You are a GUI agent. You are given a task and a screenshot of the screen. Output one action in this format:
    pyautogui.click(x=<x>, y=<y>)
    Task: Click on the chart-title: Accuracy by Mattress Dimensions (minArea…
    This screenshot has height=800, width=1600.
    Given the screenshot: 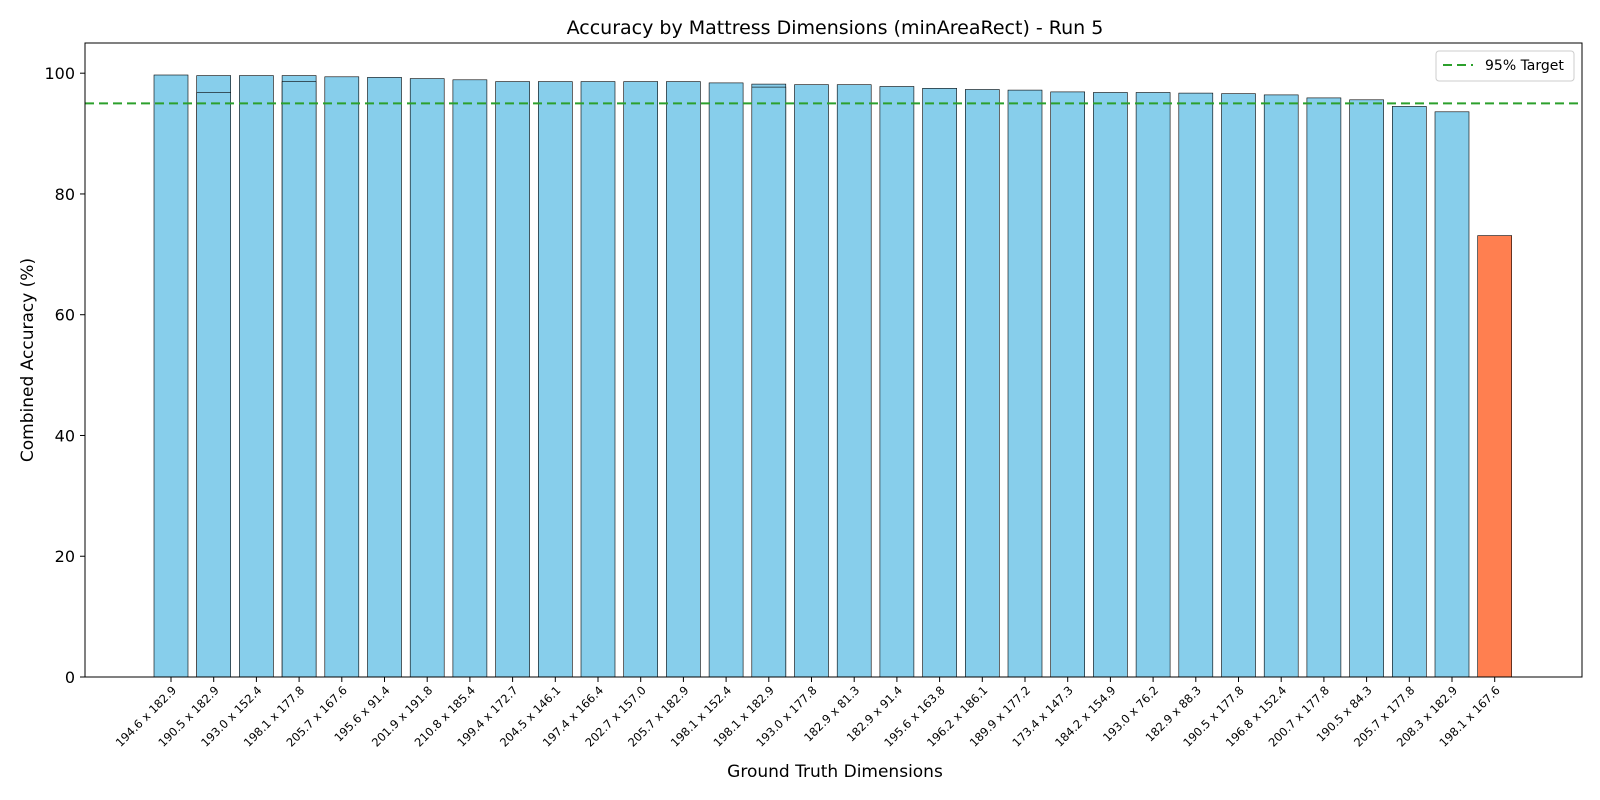 What is the action you would take?
    pyautogui.click(x=835, y=28)
    